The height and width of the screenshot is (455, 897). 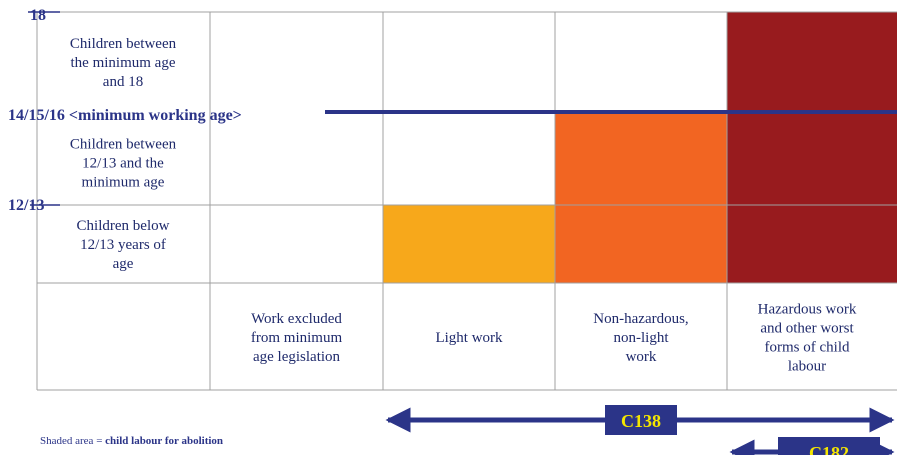 What do you see at coordinates (640, 319) in the screenshot?
I see `label-line: Non-hazardous,` at bounding box center [640, 319].